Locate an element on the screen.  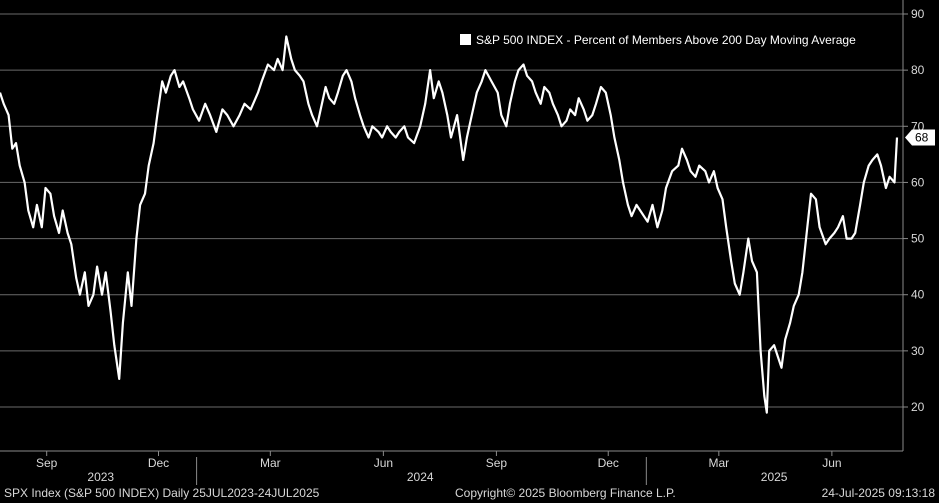
x-tick-label-dec-1: Dec is located at coordinates (158, 463).